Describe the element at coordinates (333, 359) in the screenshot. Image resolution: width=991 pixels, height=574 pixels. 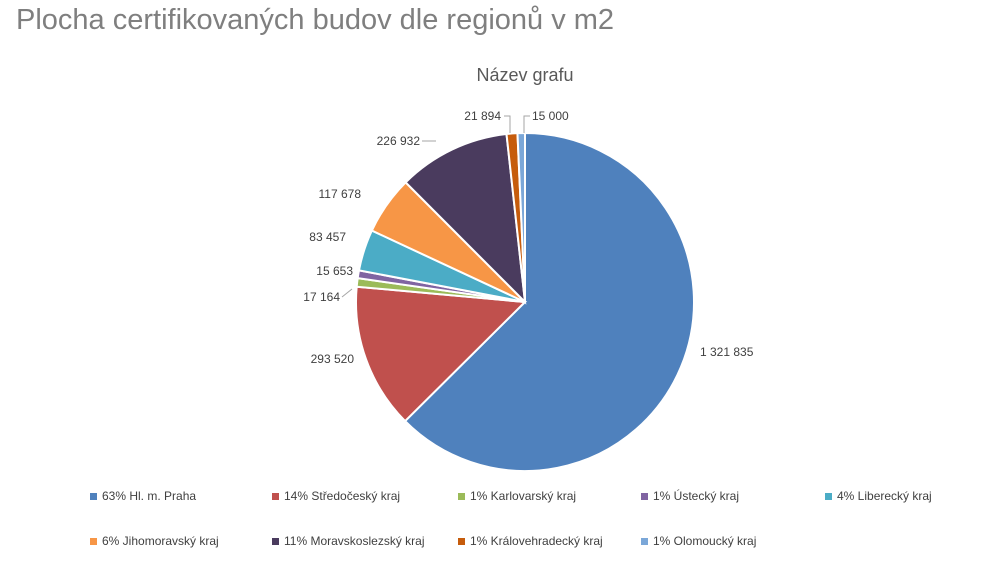
I see `data-label: 293 520` at that location.